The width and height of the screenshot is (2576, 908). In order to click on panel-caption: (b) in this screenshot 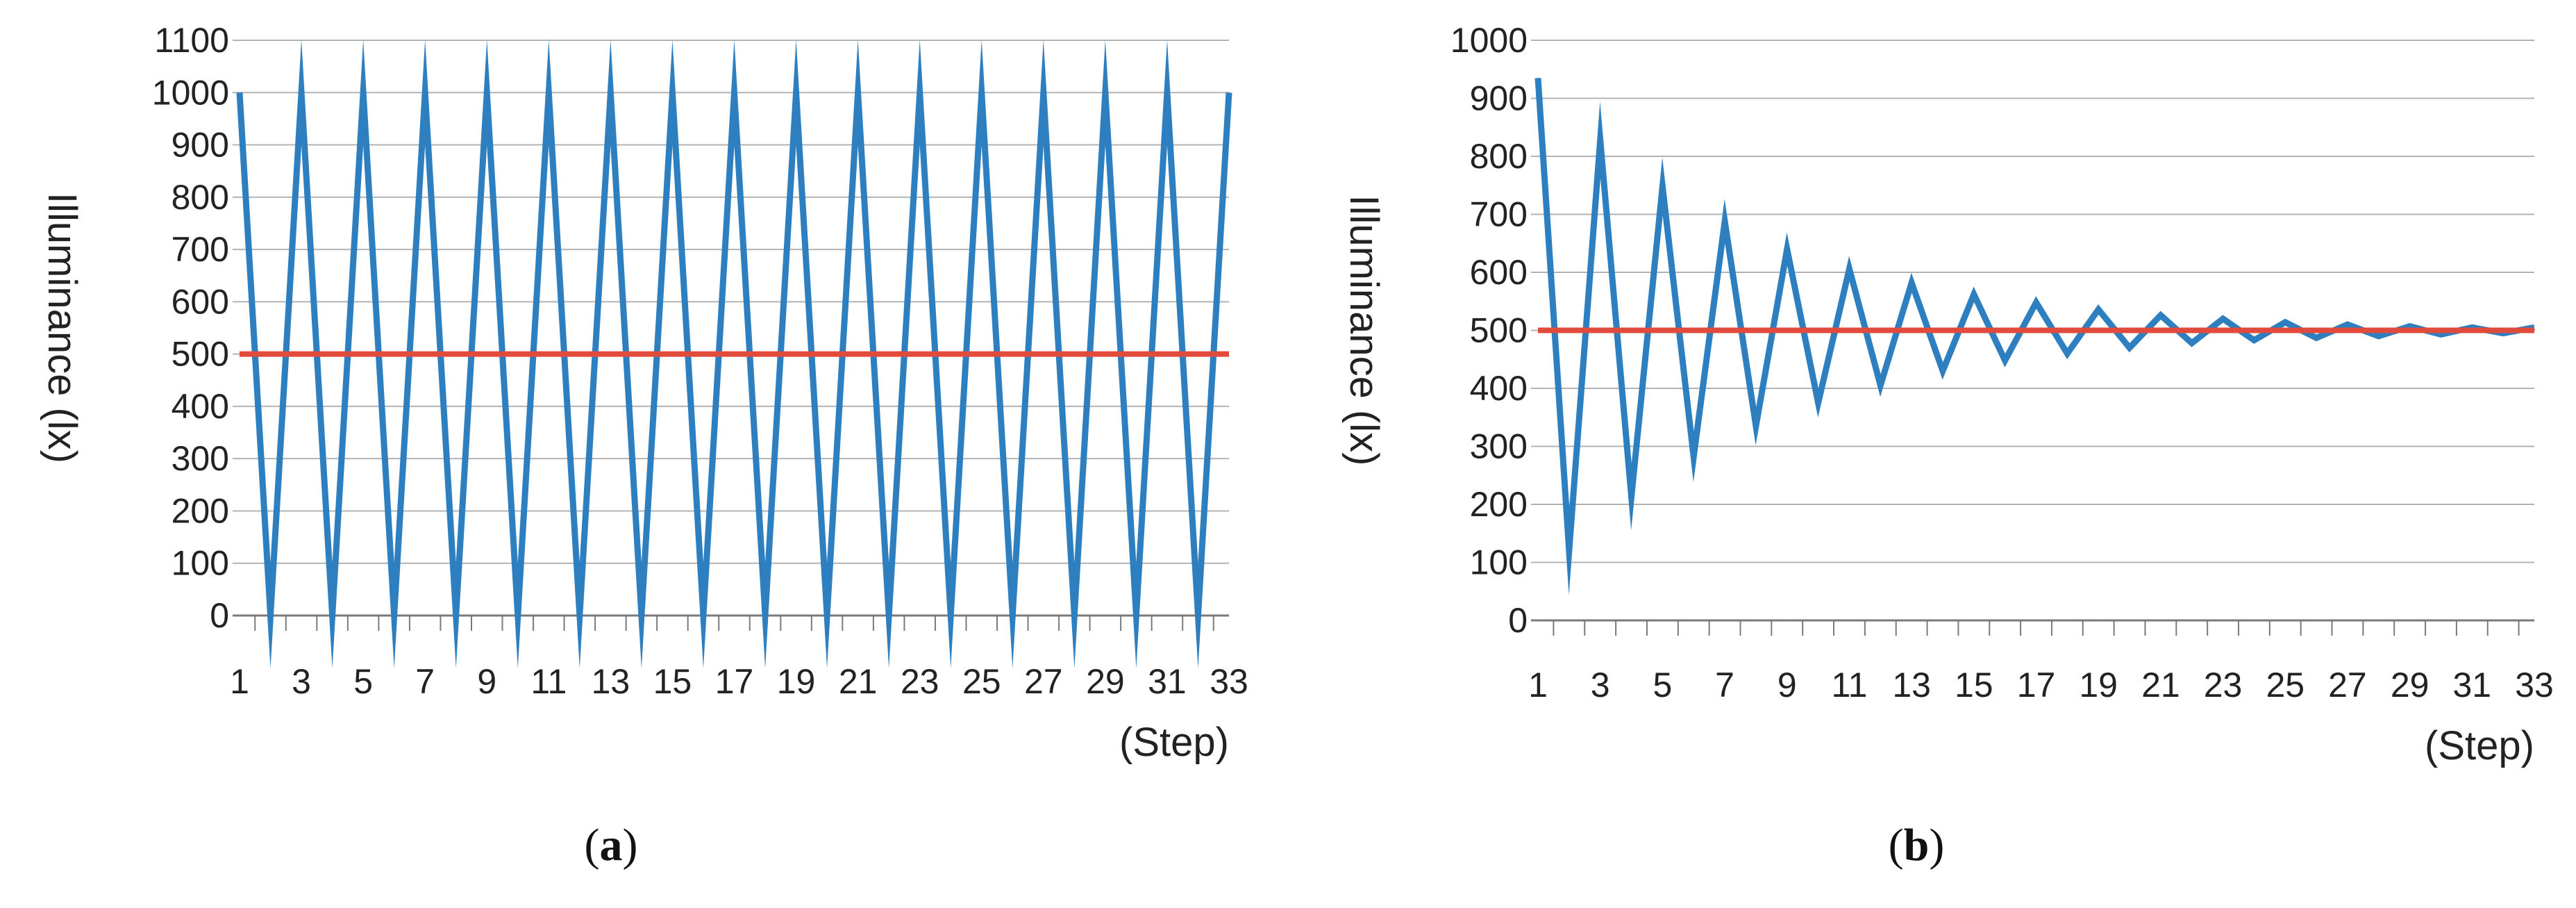, I will do `click(1917, 845)`.